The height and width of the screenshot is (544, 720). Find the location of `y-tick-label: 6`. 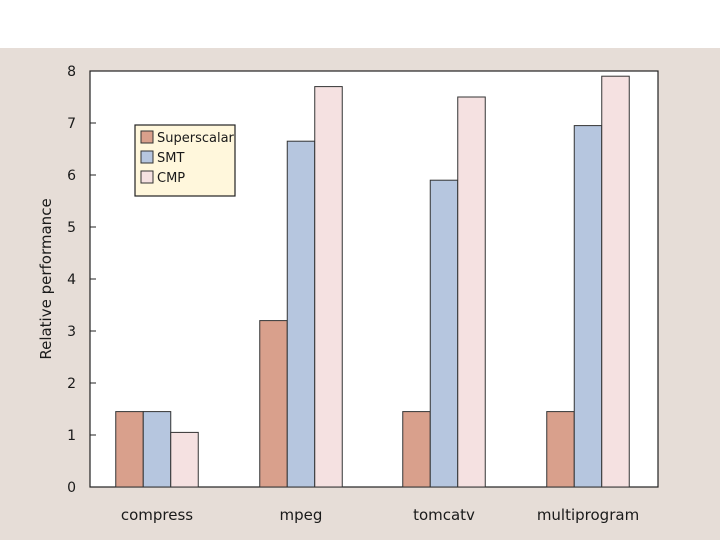

y-tick-label: 6 is located at coordinates (71, 176).